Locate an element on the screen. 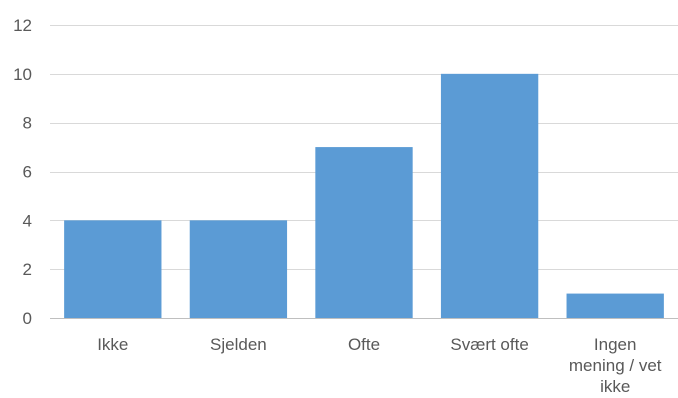  y-tick-label: 2 is located at coordinates (27, 269).